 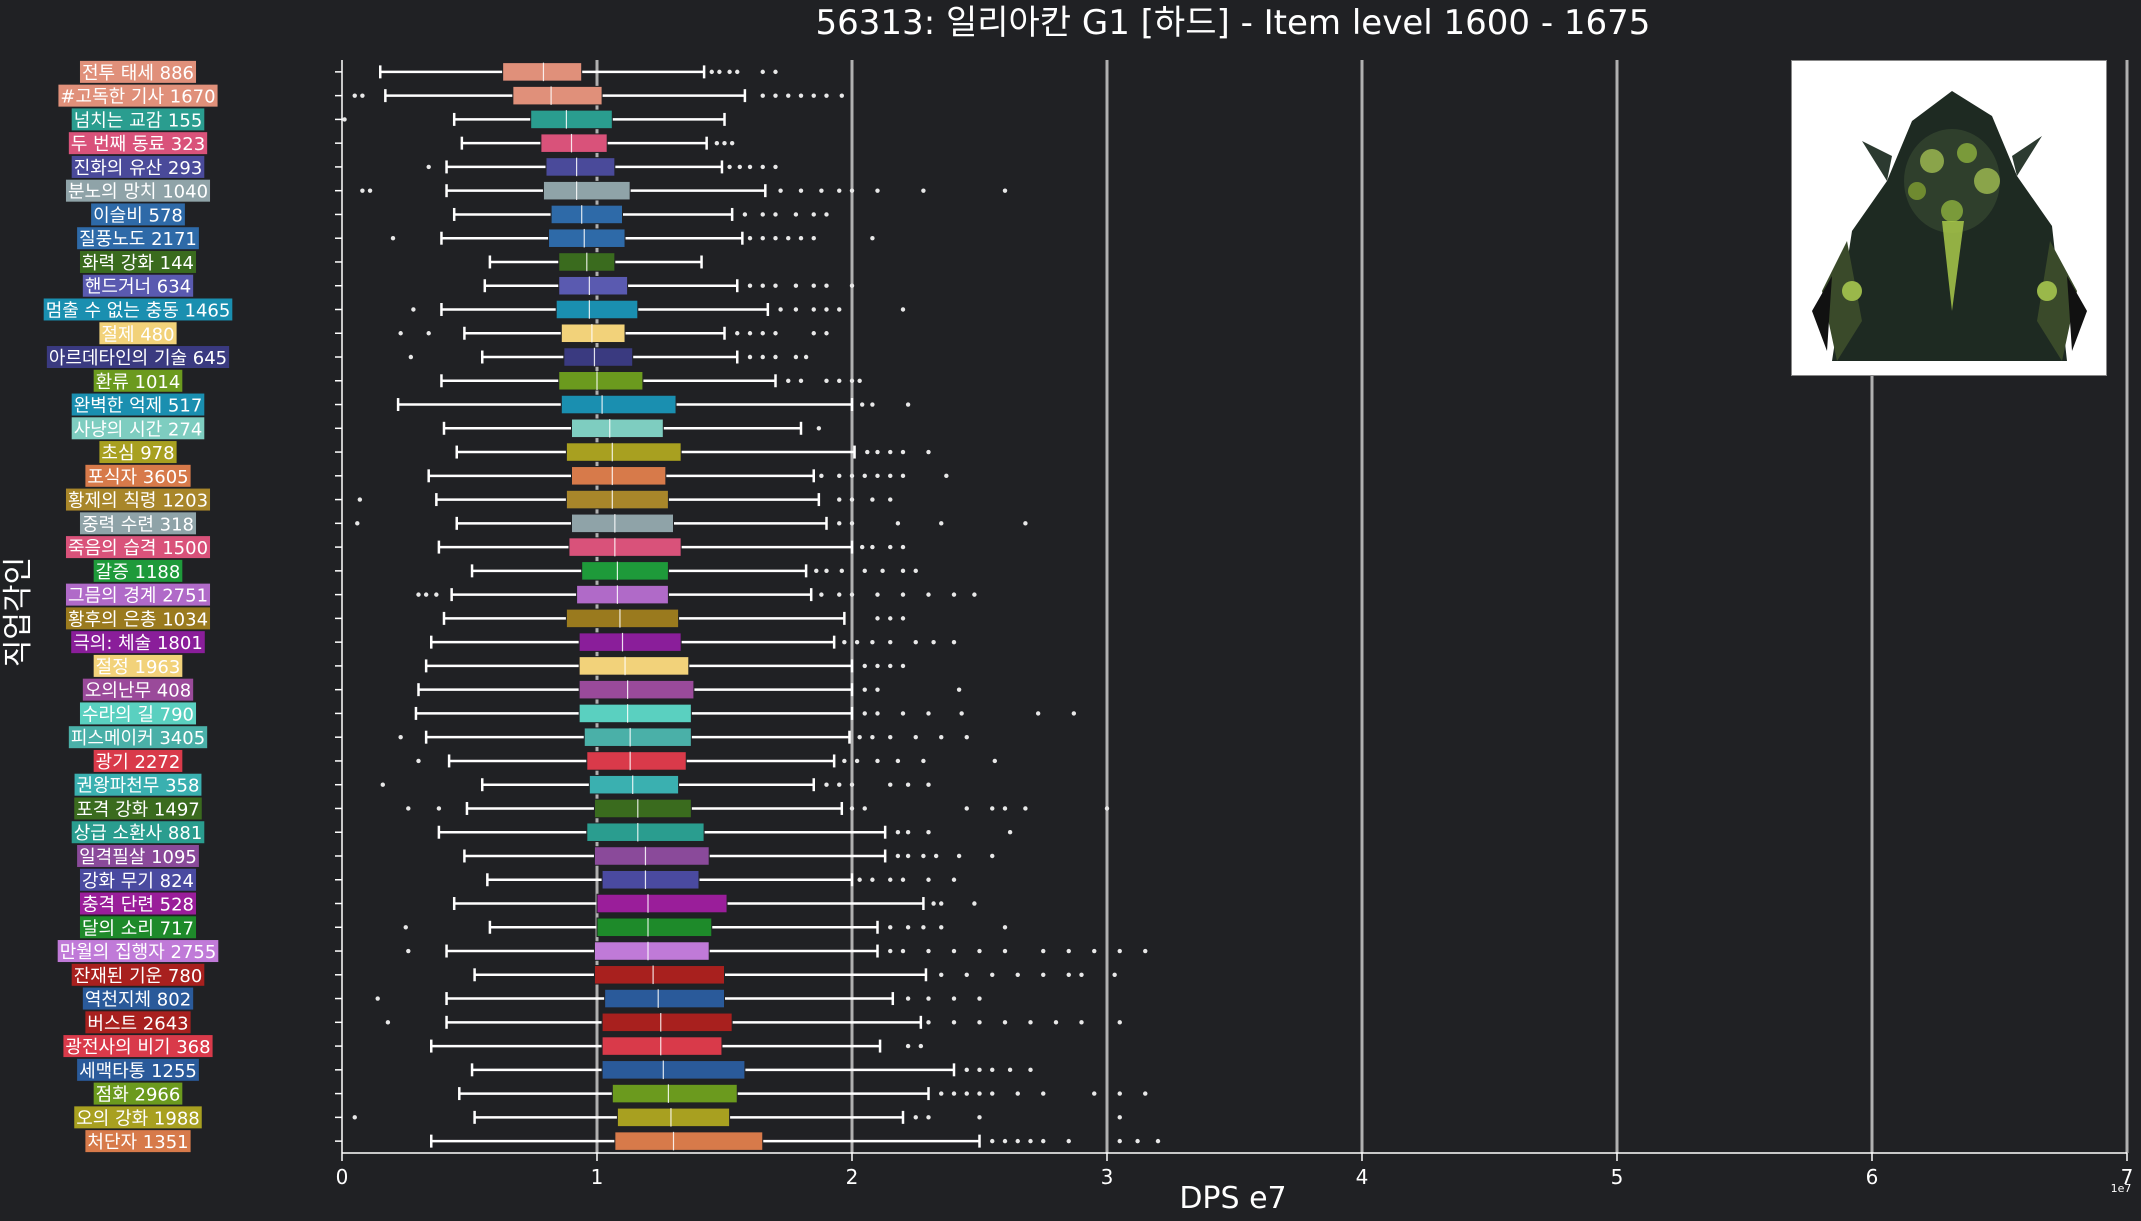 I want to click on category-label-44: 점화 2966, so click(x=138, y=1094).